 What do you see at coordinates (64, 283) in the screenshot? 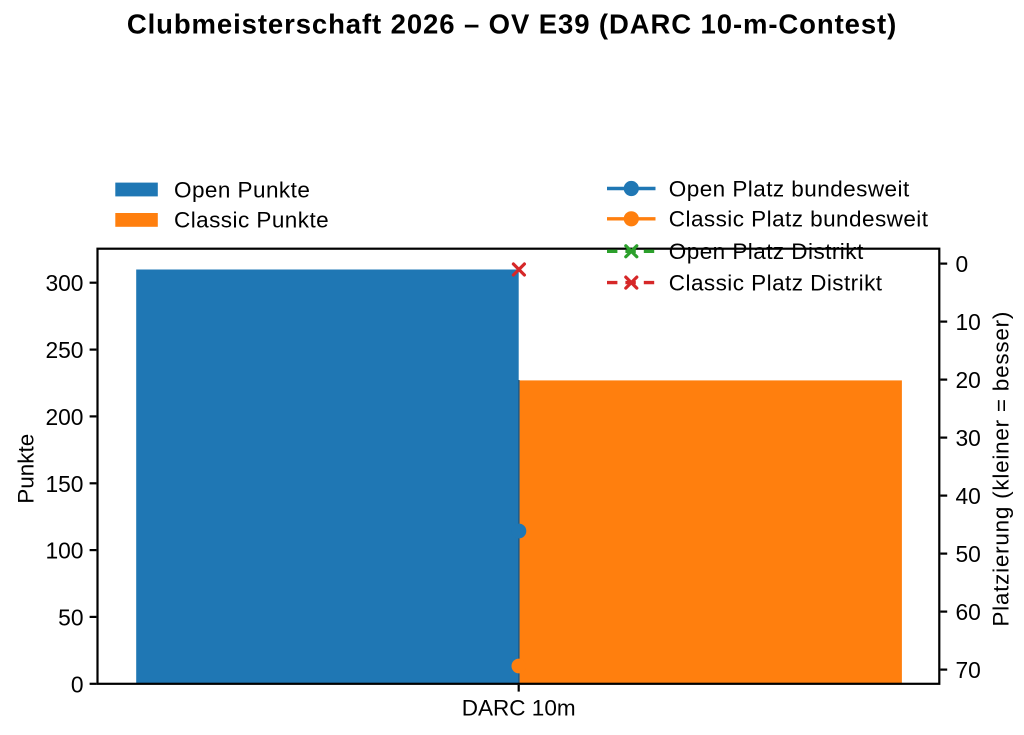
I see `svg-text: 300` at bounding box center [64, 283].